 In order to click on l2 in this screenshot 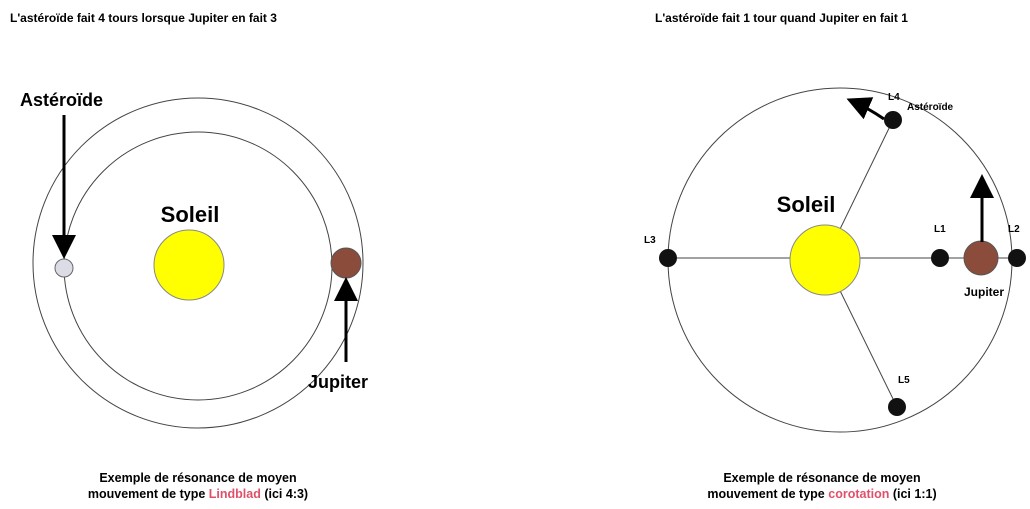, I will do `click(1017, 258)`.